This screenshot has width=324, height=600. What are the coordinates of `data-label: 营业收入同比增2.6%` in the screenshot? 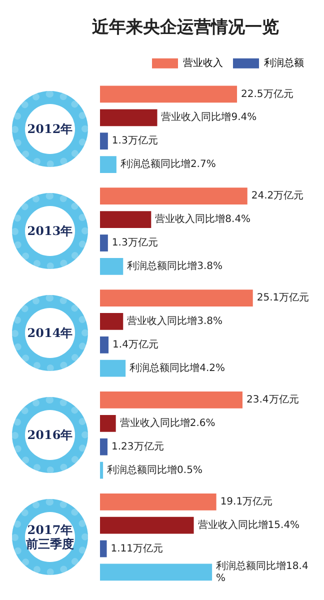 It's located at (168, 422).